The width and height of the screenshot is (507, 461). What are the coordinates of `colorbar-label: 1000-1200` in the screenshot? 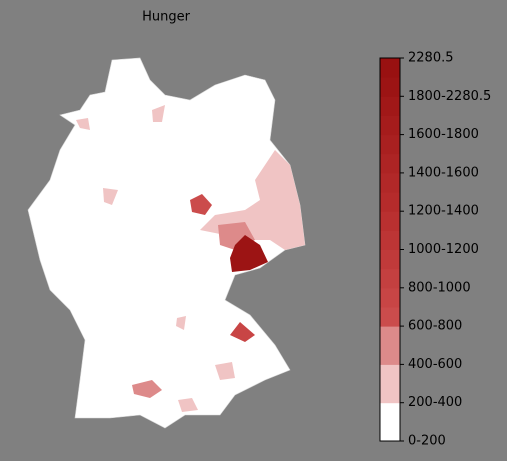 It's located at (443, 249).